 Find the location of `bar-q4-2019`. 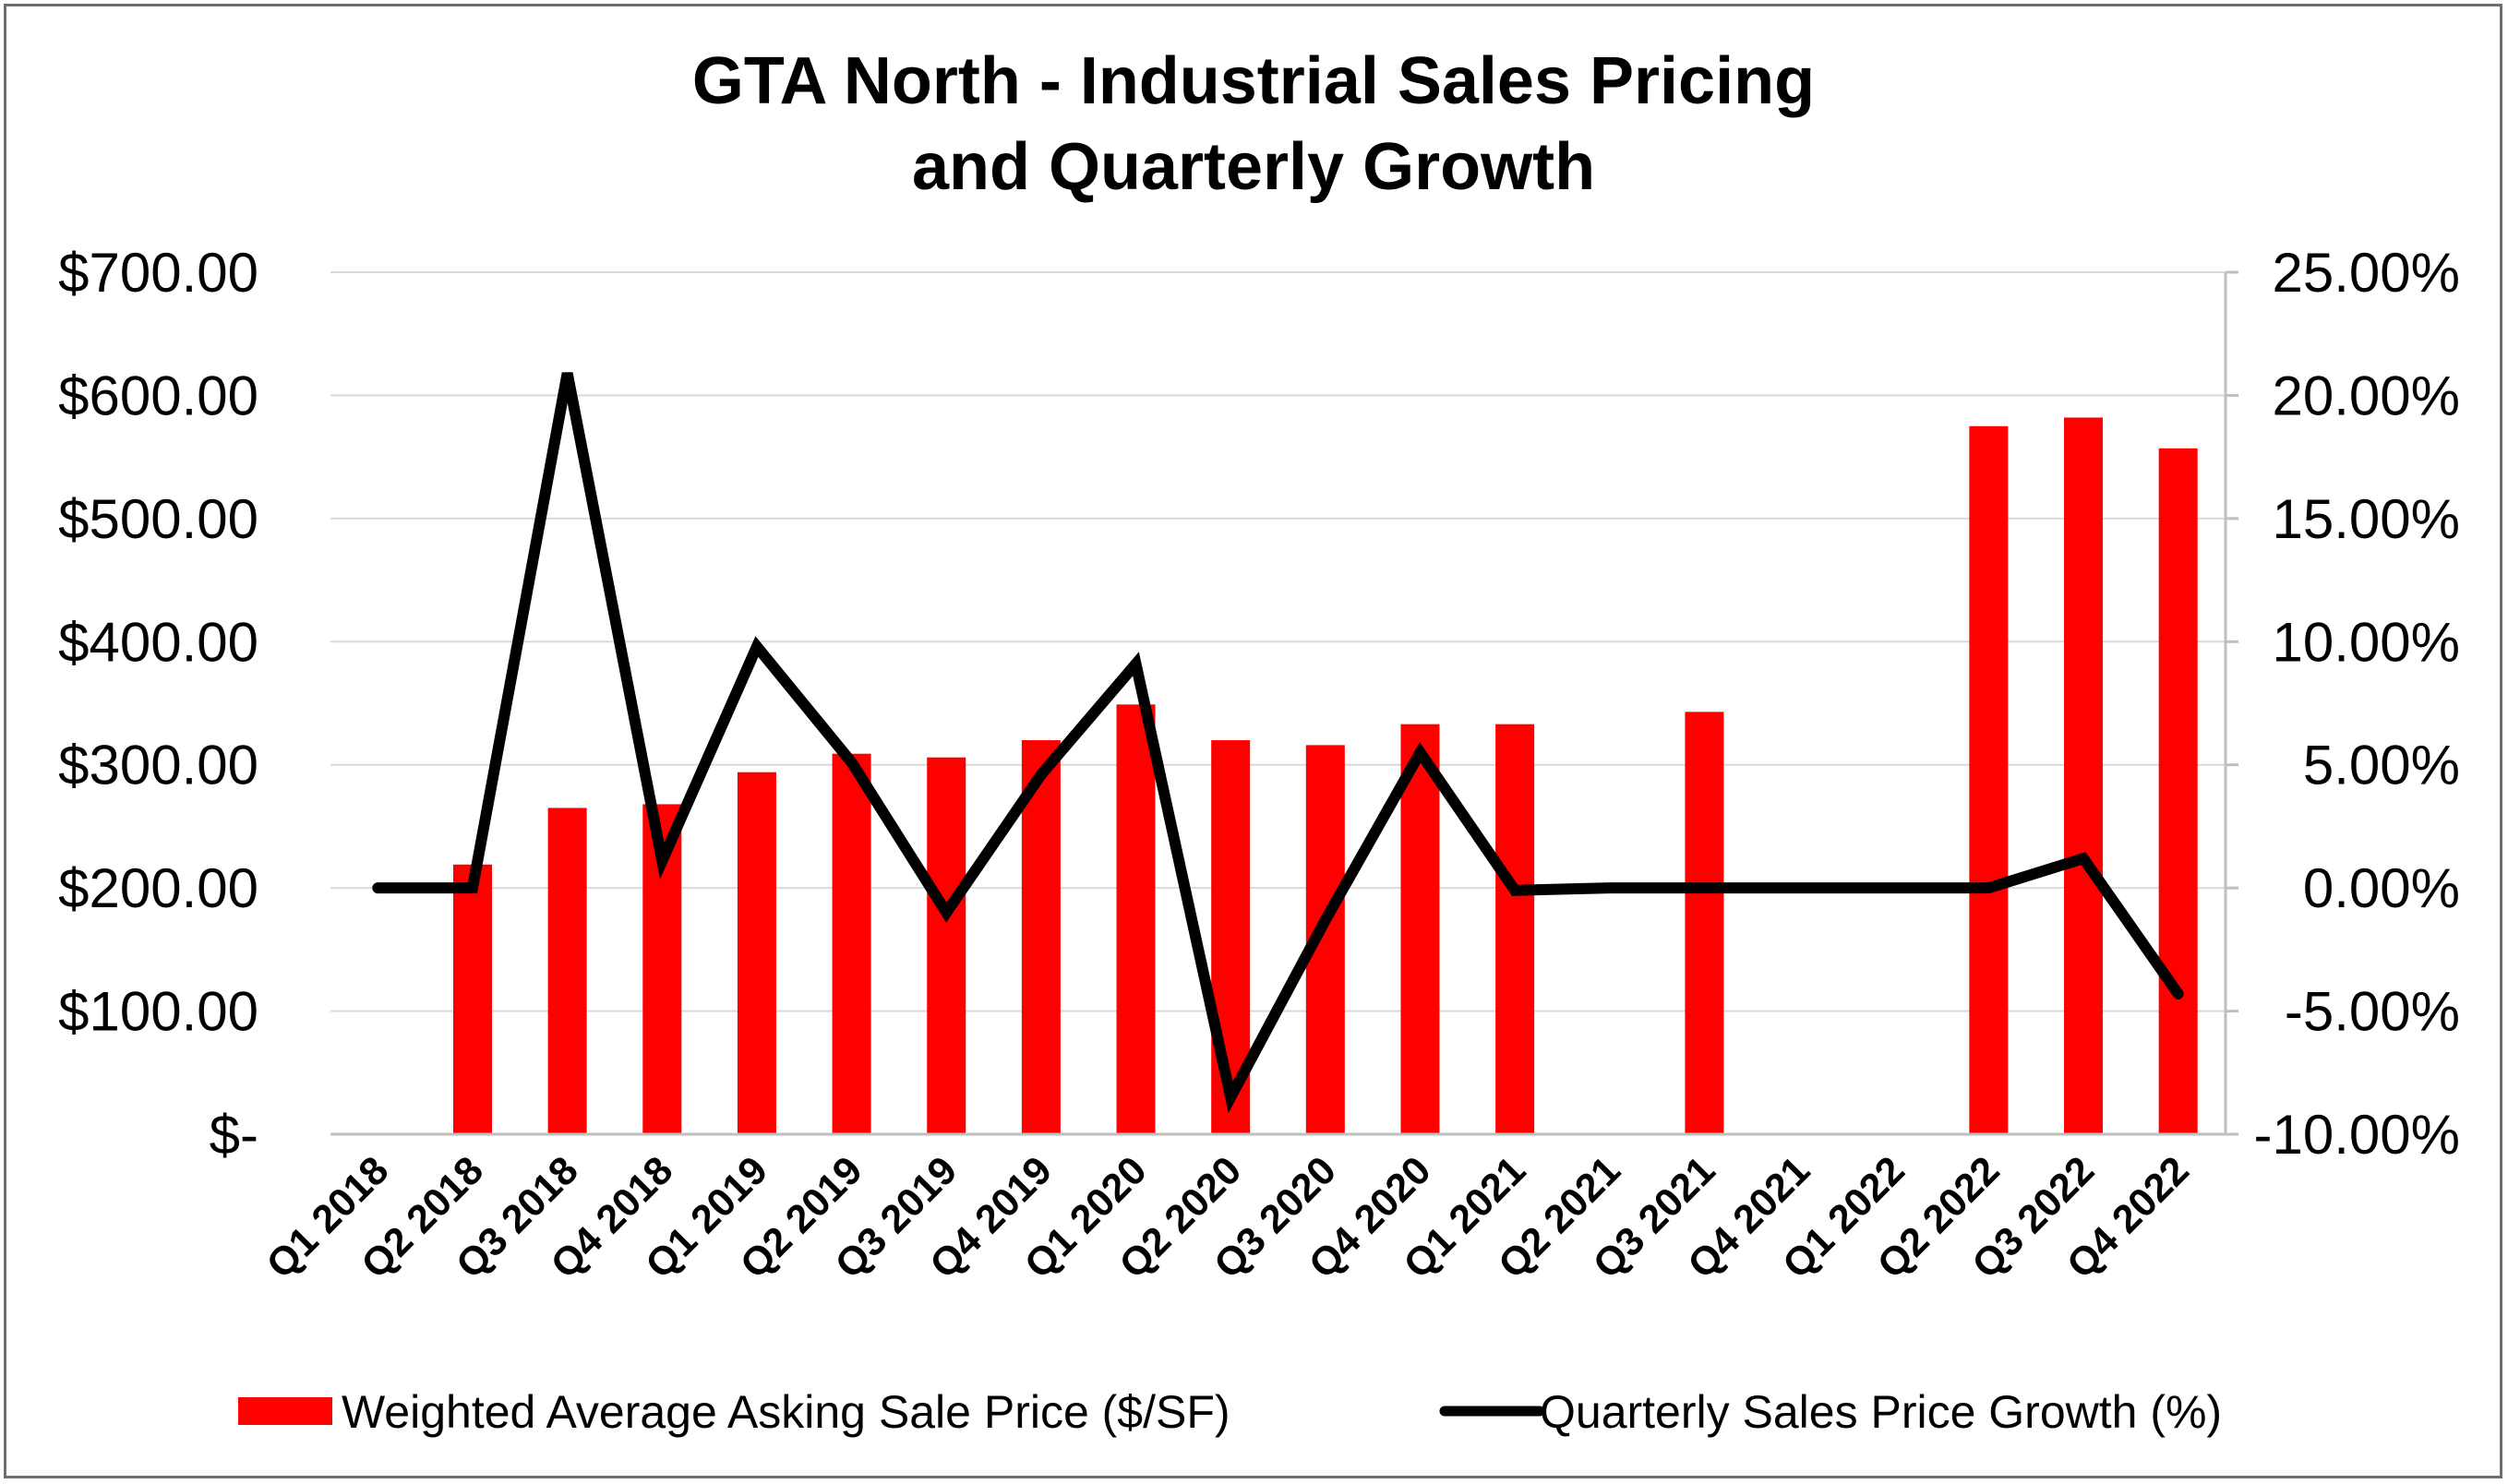

bar-q4-2019 is located at coordinates (1041, 937).